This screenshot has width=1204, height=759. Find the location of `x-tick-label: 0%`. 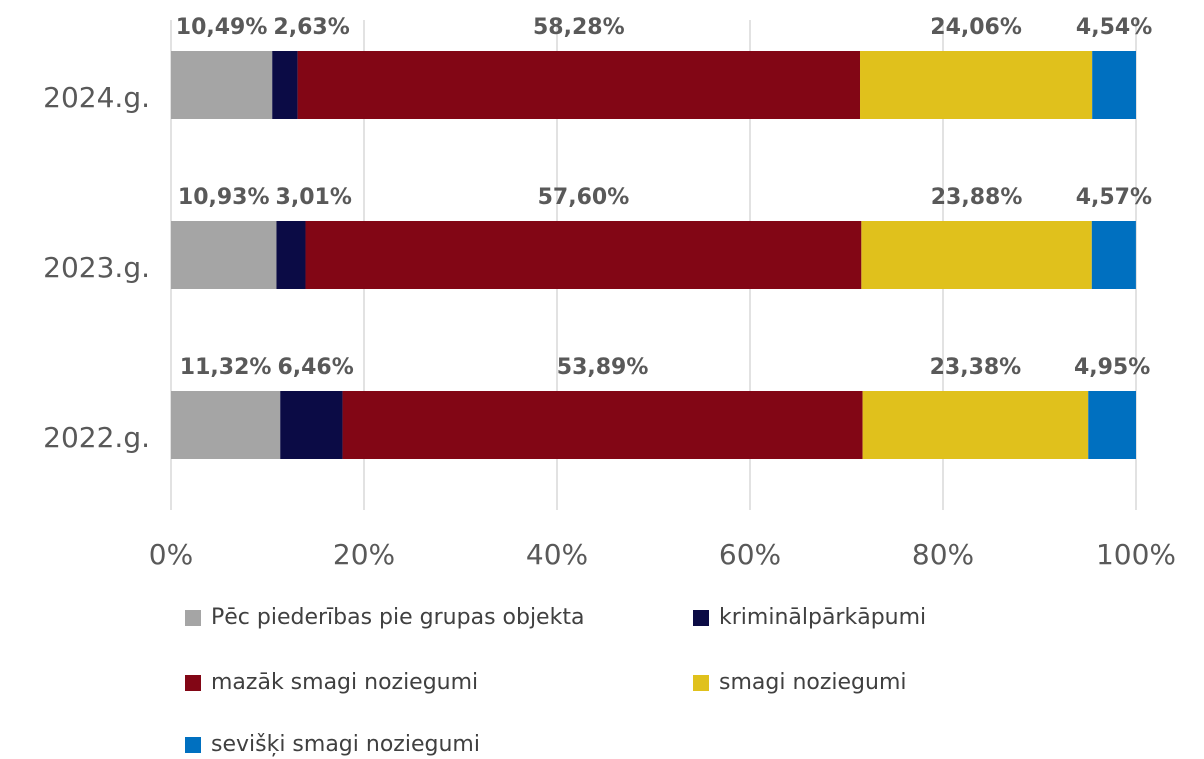

x-tick-label: 0% is located at coordinates (171, 554).